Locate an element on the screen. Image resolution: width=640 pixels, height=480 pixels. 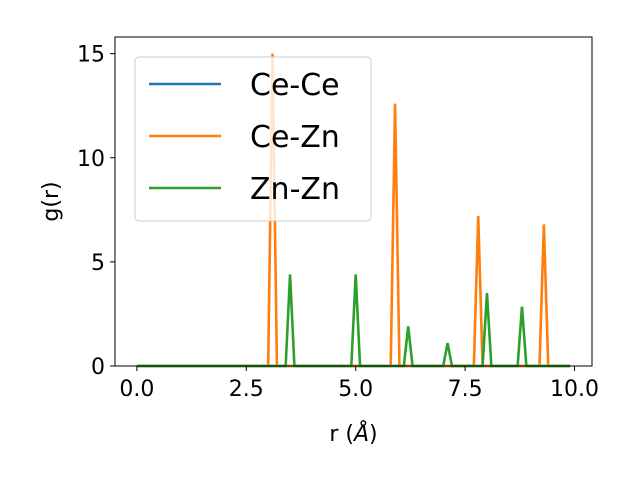
y-tick-label: 0 is located at coordinates (98, 367).